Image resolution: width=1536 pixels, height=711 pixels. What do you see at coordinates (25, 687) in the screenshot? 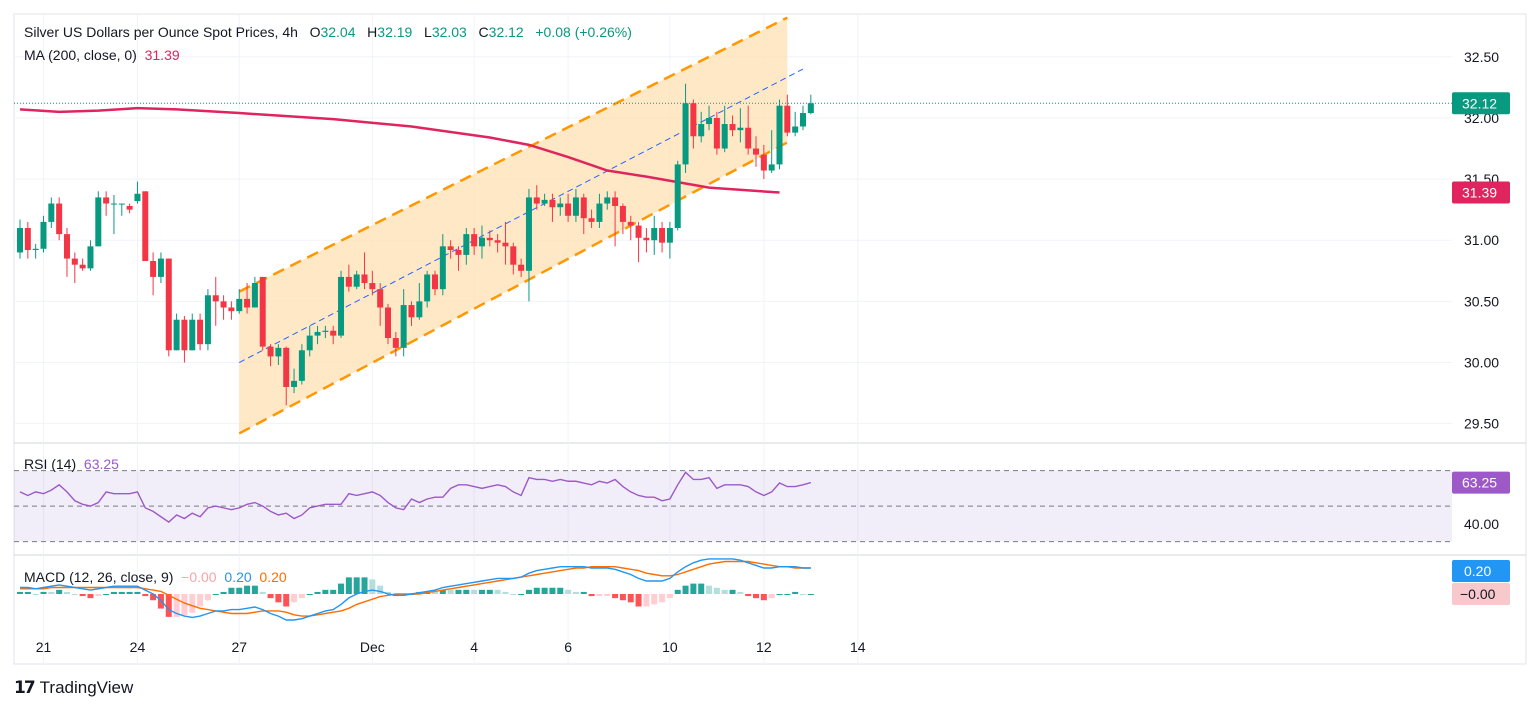
I see `tradingview-logo-icon: 𝟭𝟳` at bounding box center [25, 687].